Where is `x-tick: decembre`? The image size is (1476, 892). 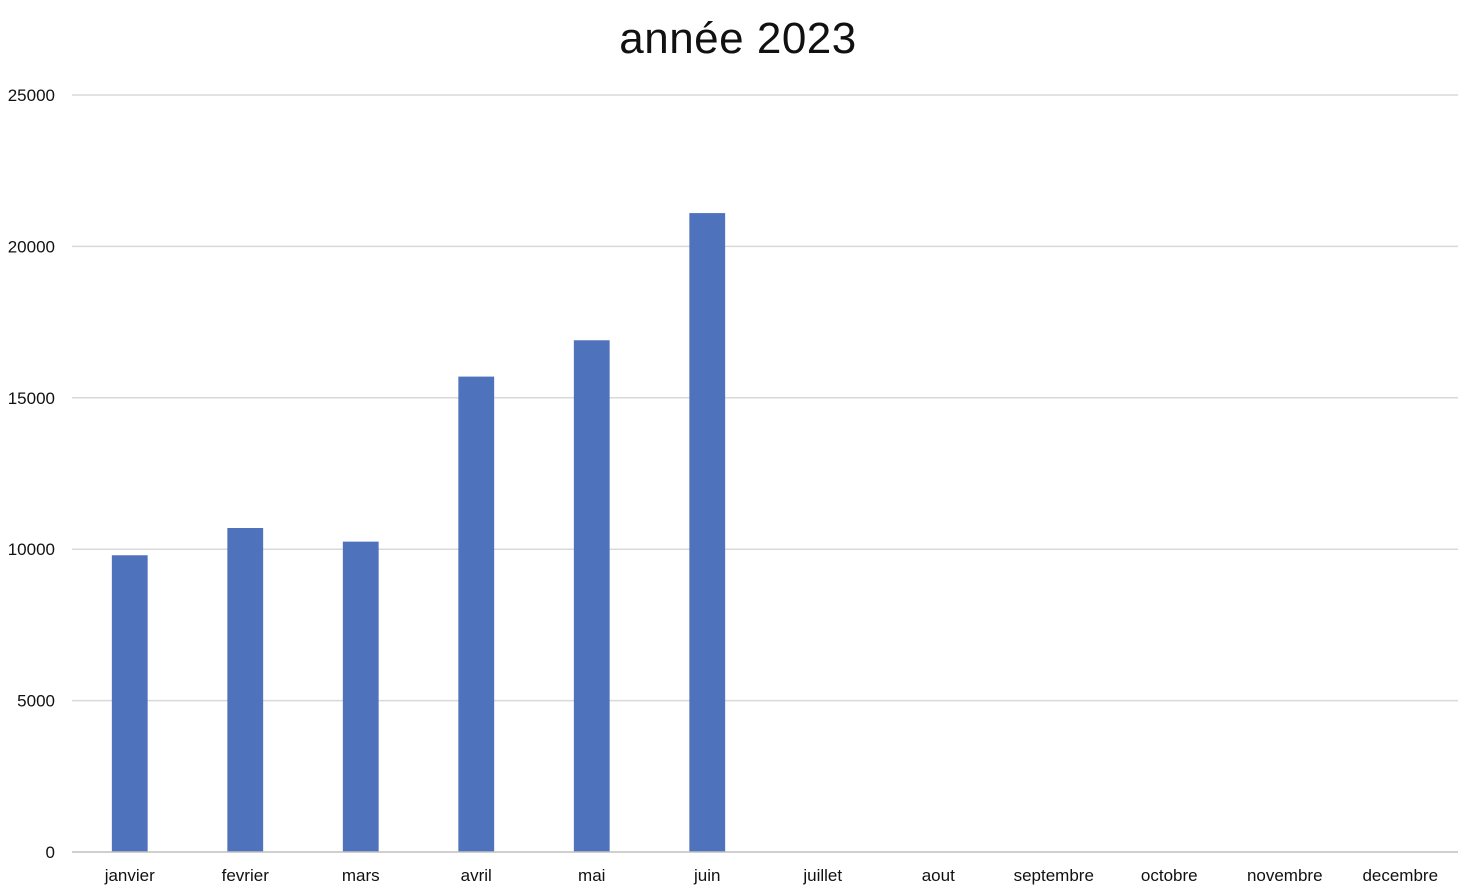
x-tick: decembre is located at coordinates (1400, 875).